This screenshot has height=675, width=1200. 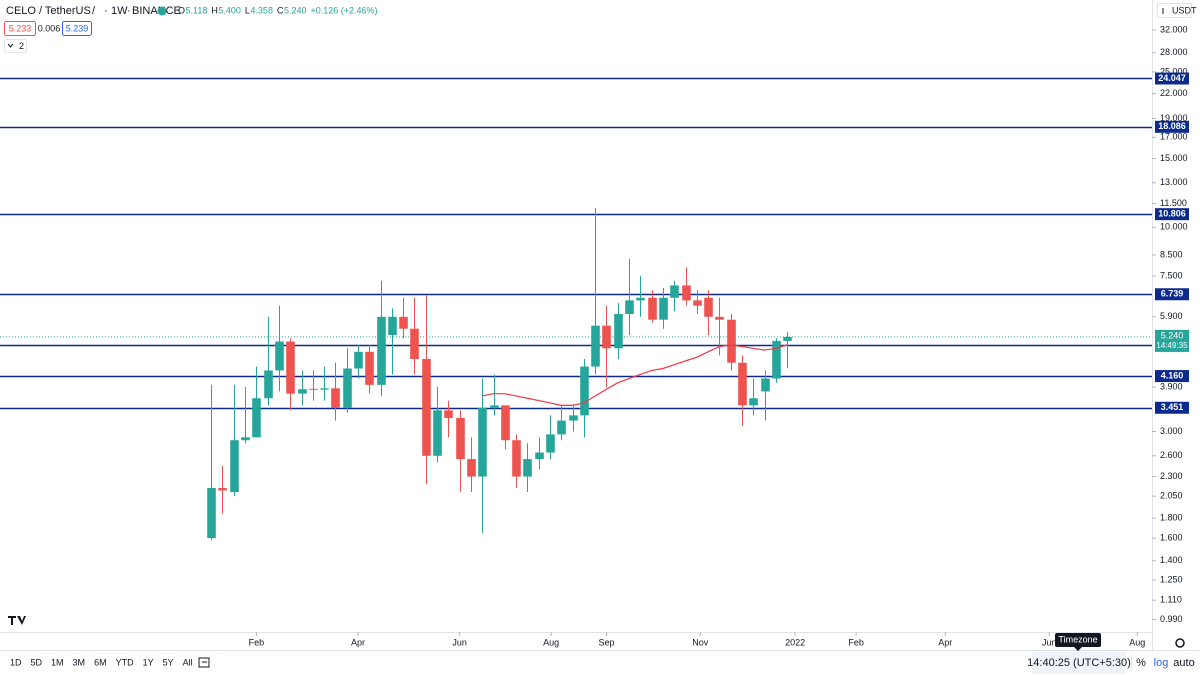 I want to click on y-tick-label: 8.500, so click(x=1171, y=254).